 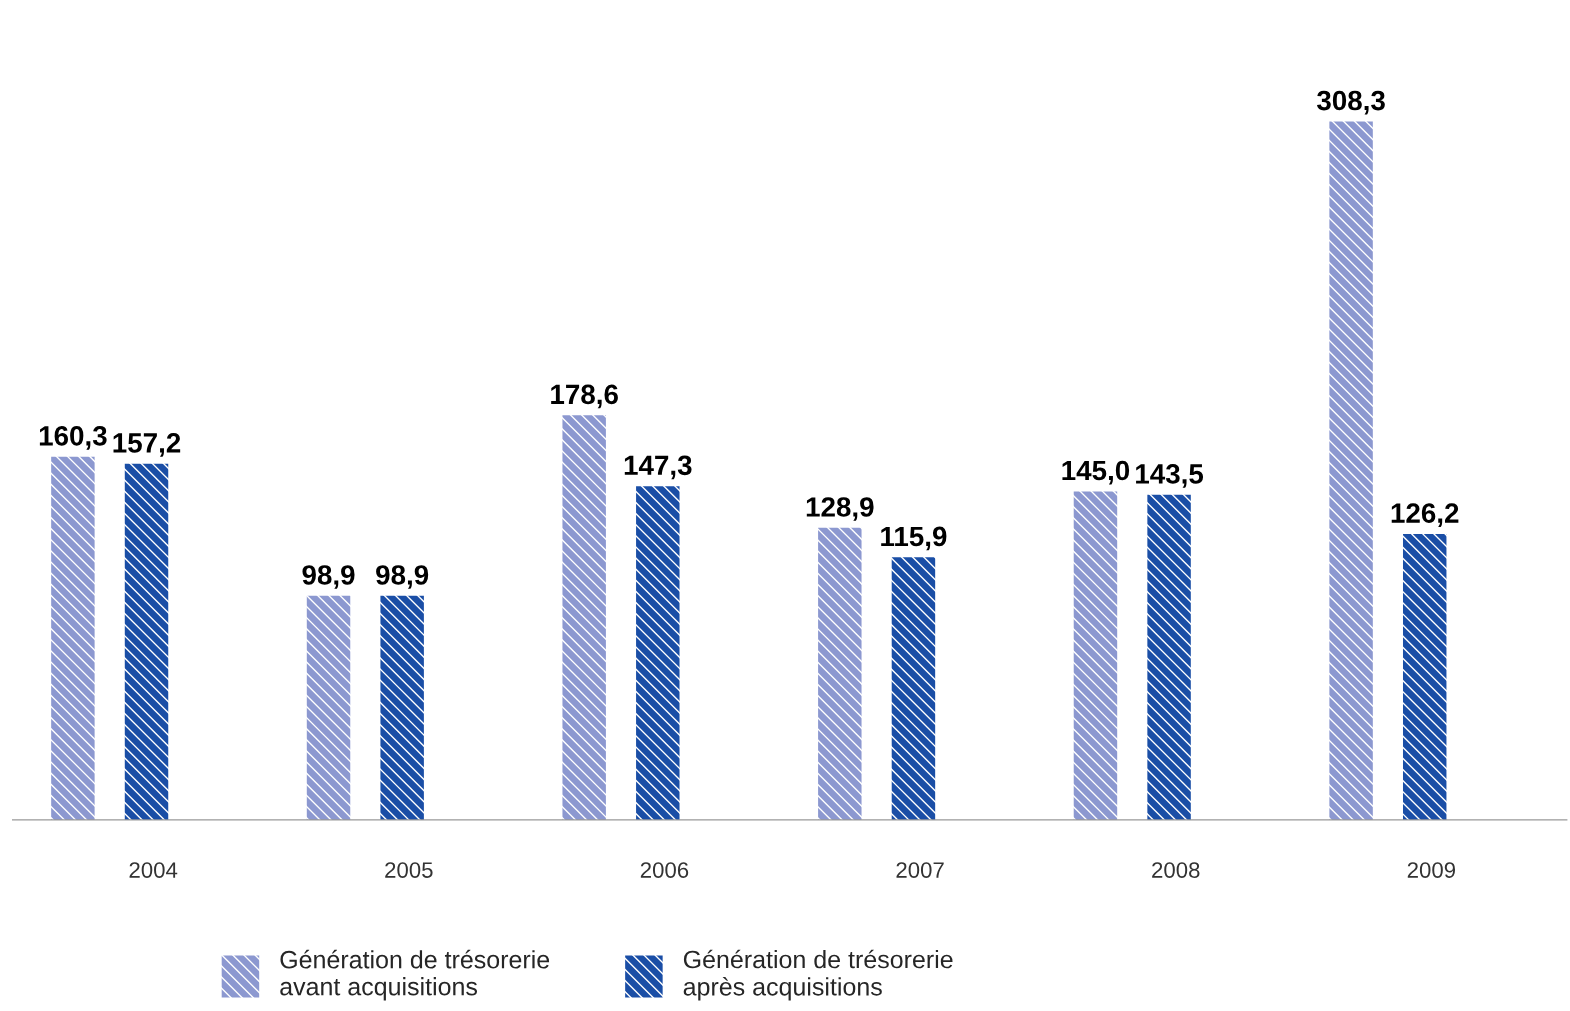 I want to click on data-label: 143,5, so click(x=1170, y=476).